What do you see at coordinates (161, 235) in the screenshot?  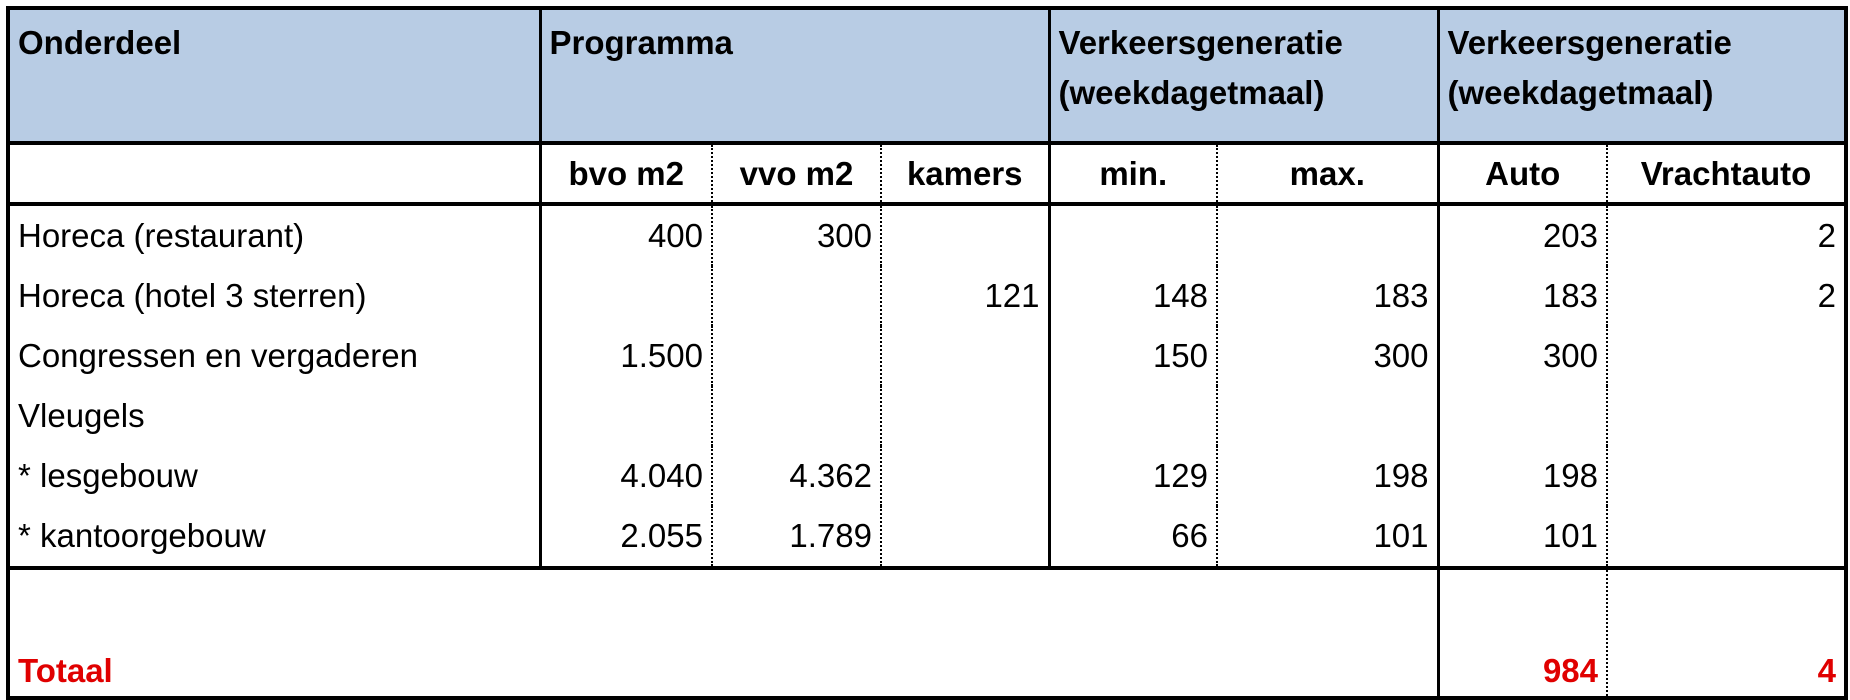 I see `data-cell: Horeca (restaurant)` at bounding box center [161, 235].